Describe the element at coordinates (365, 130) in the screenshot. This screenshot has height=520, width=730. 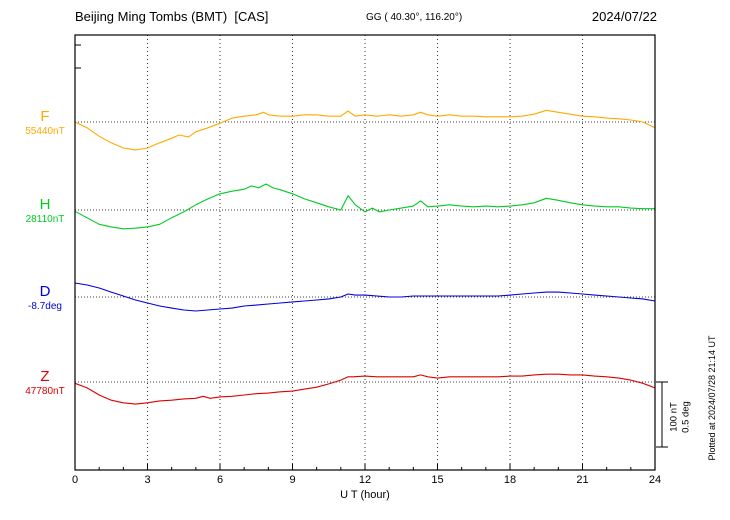
I see `trace-F` at that location.